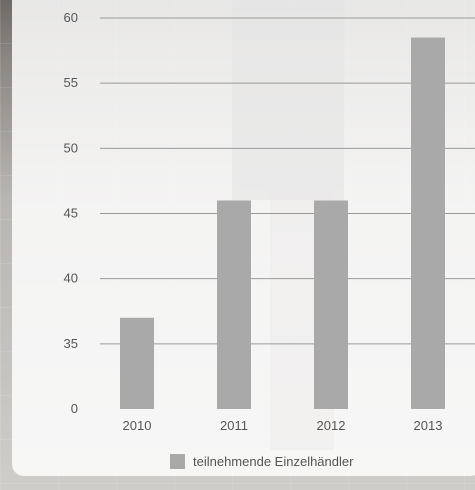 Image resolution: width=475 pixels, height=490 pixels. Describe the element at coordinates (428, 425) in the screenshot. I see `x-tick-label: 2013` at that location.